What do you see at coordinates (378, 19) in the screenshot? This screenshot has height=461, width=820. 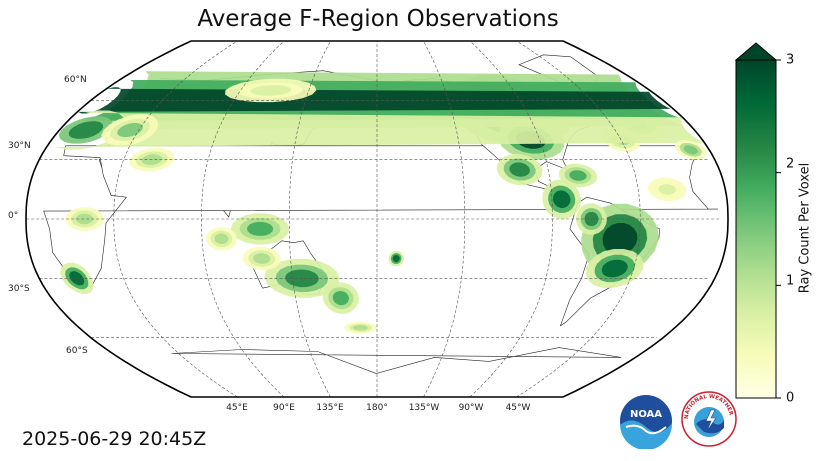 I see `map-title: Average F-Region Observations` at bounding box center [378, 19].